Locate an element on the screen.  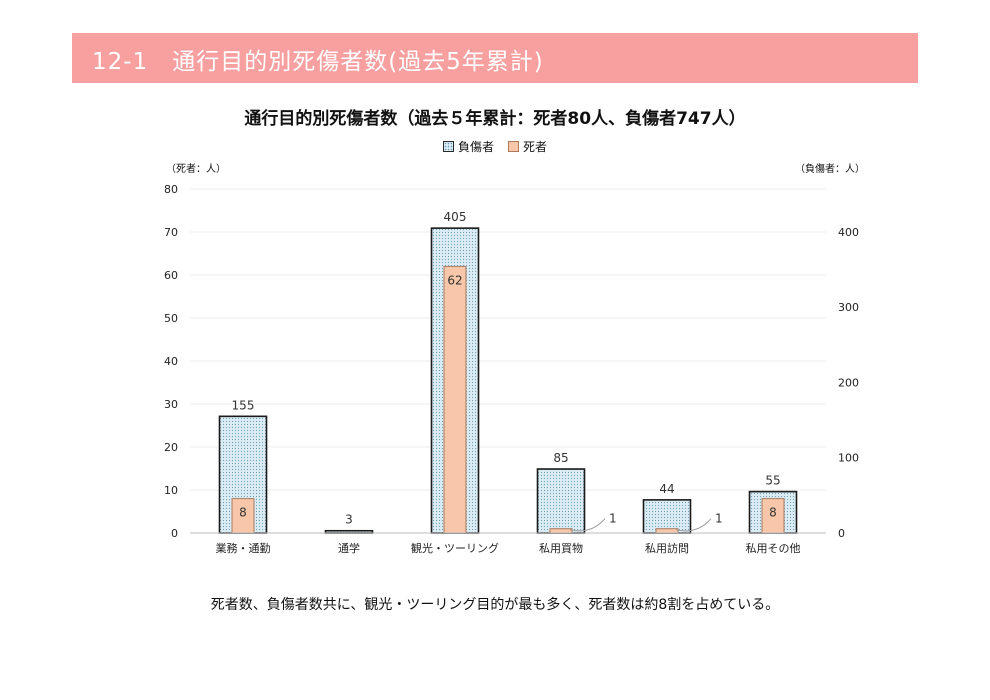
legend-swatch-injured is located at coordinates (448, 146).